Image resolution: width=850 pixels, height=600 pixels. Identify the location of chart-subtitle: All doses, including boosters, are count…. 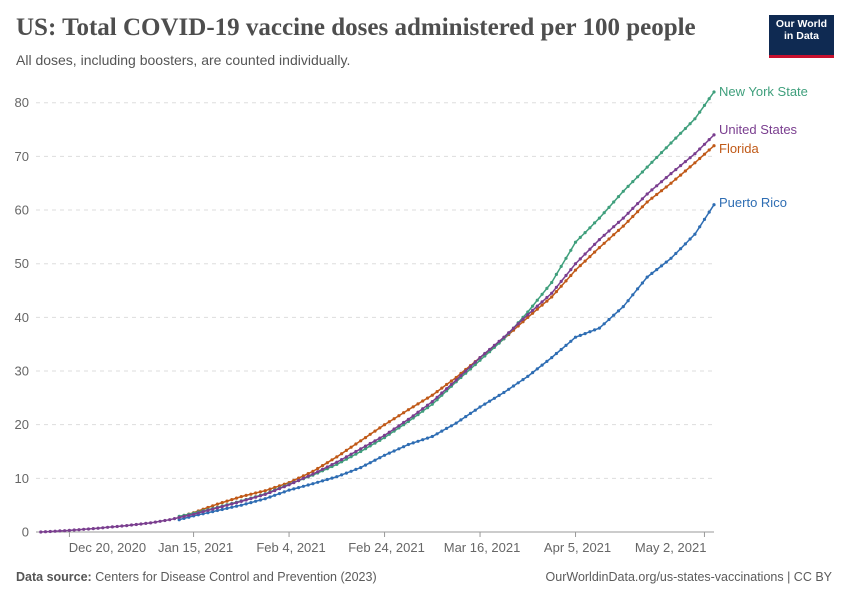
(183, 60).